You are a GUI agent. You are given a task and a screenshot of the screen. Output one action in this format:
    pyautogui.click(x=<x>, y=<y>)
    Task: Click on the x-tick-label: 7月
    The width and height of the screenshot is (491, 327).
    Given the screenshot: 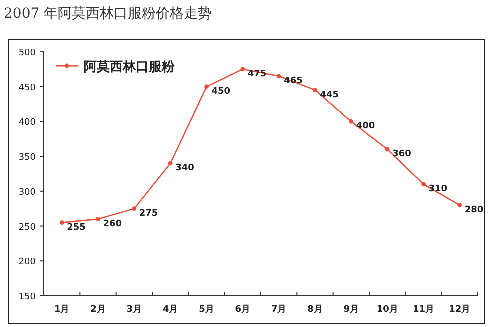 What is the action you would take?
    pyautogui.click(x=279, y=309)
    